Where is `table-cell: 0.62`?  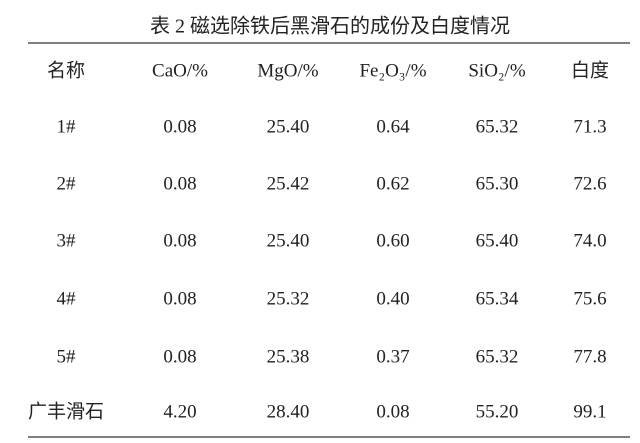 table-cell: 0.62 is located at coordinates (392, 183).